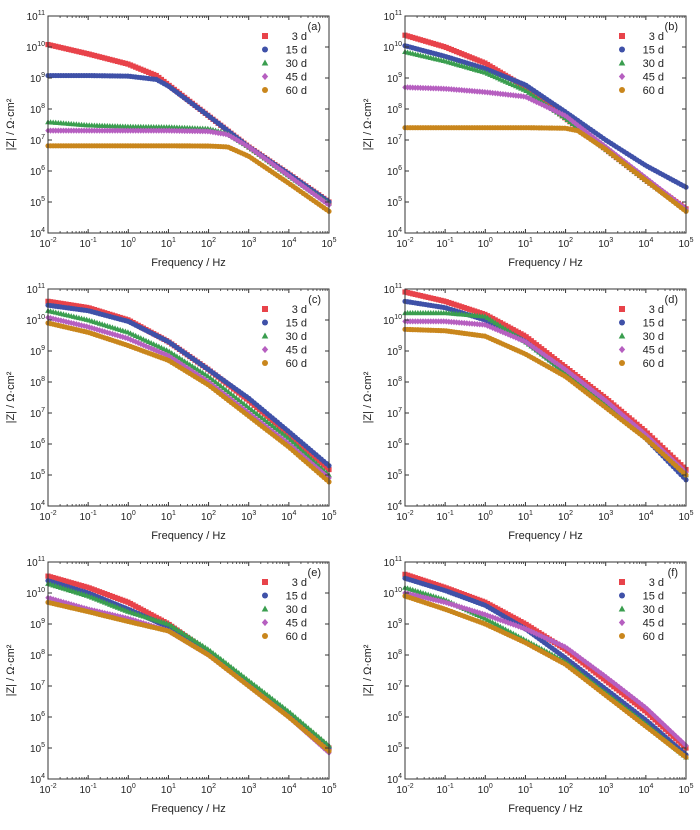  Describe the element at coordinates (37, 748) in the screenshot. I see `y-tick-label: 10⁵` at that location.